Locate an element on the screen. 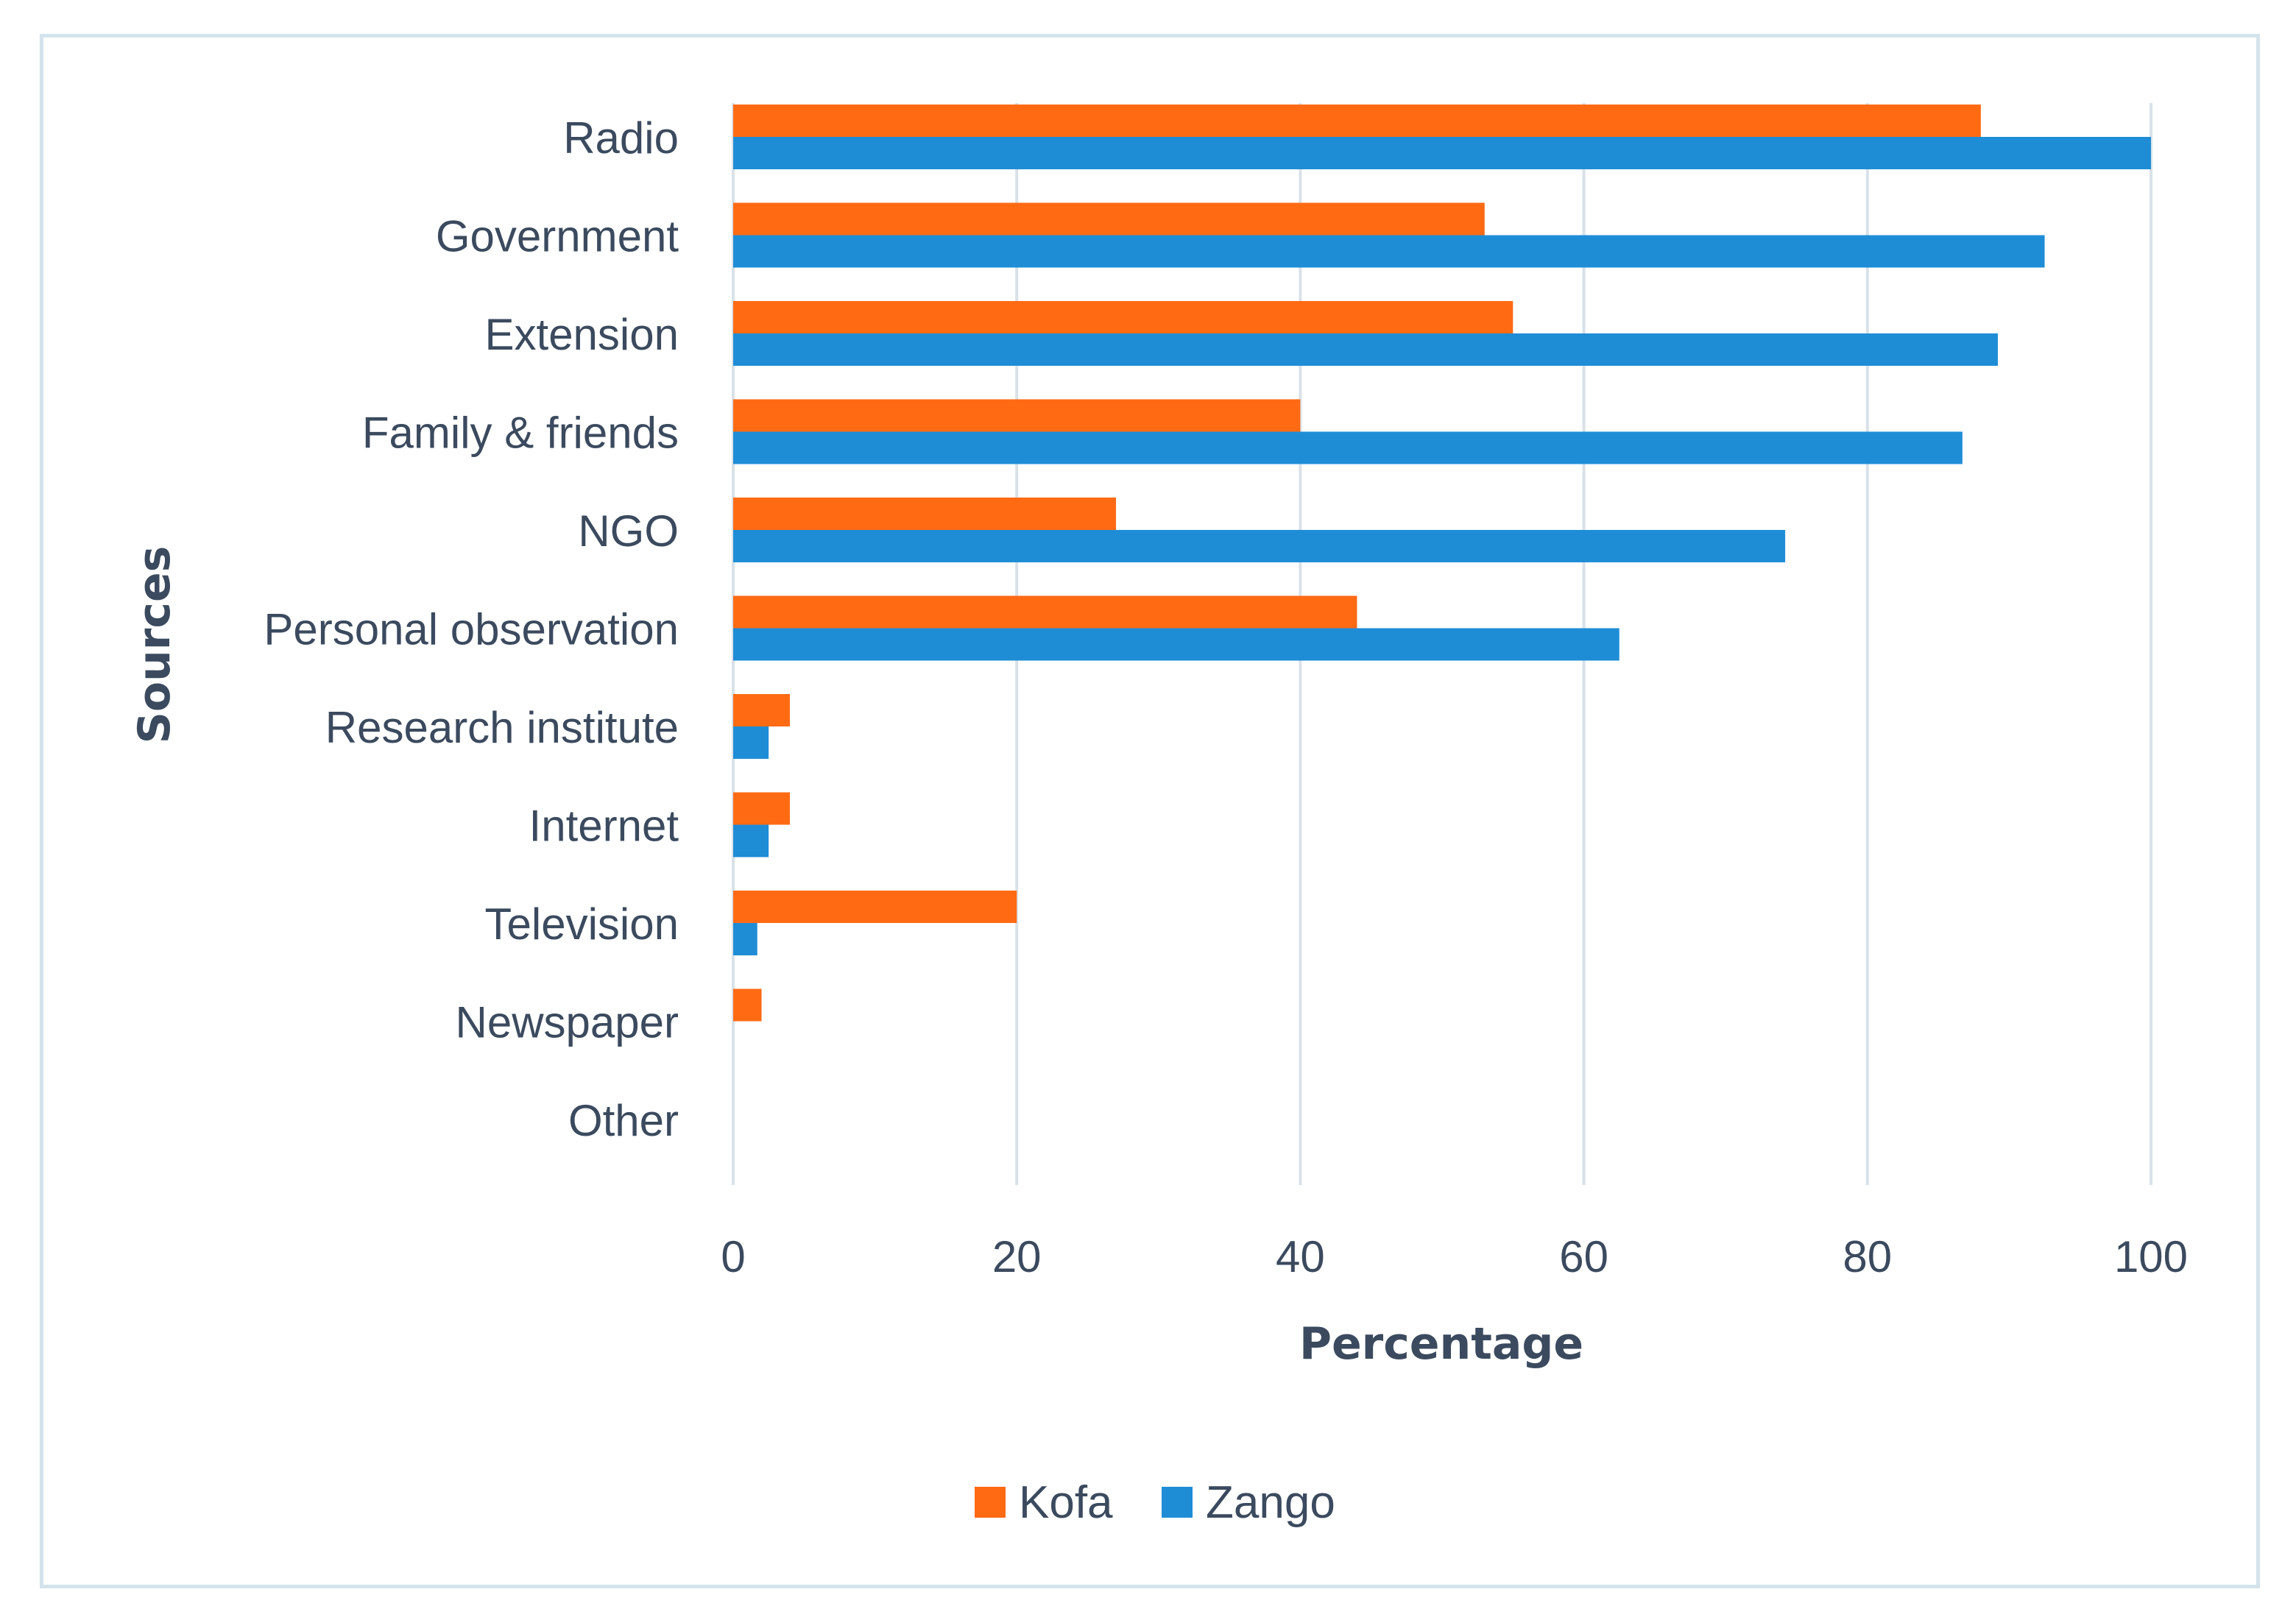  category-label: Radio is located at coordinates (621, 138).